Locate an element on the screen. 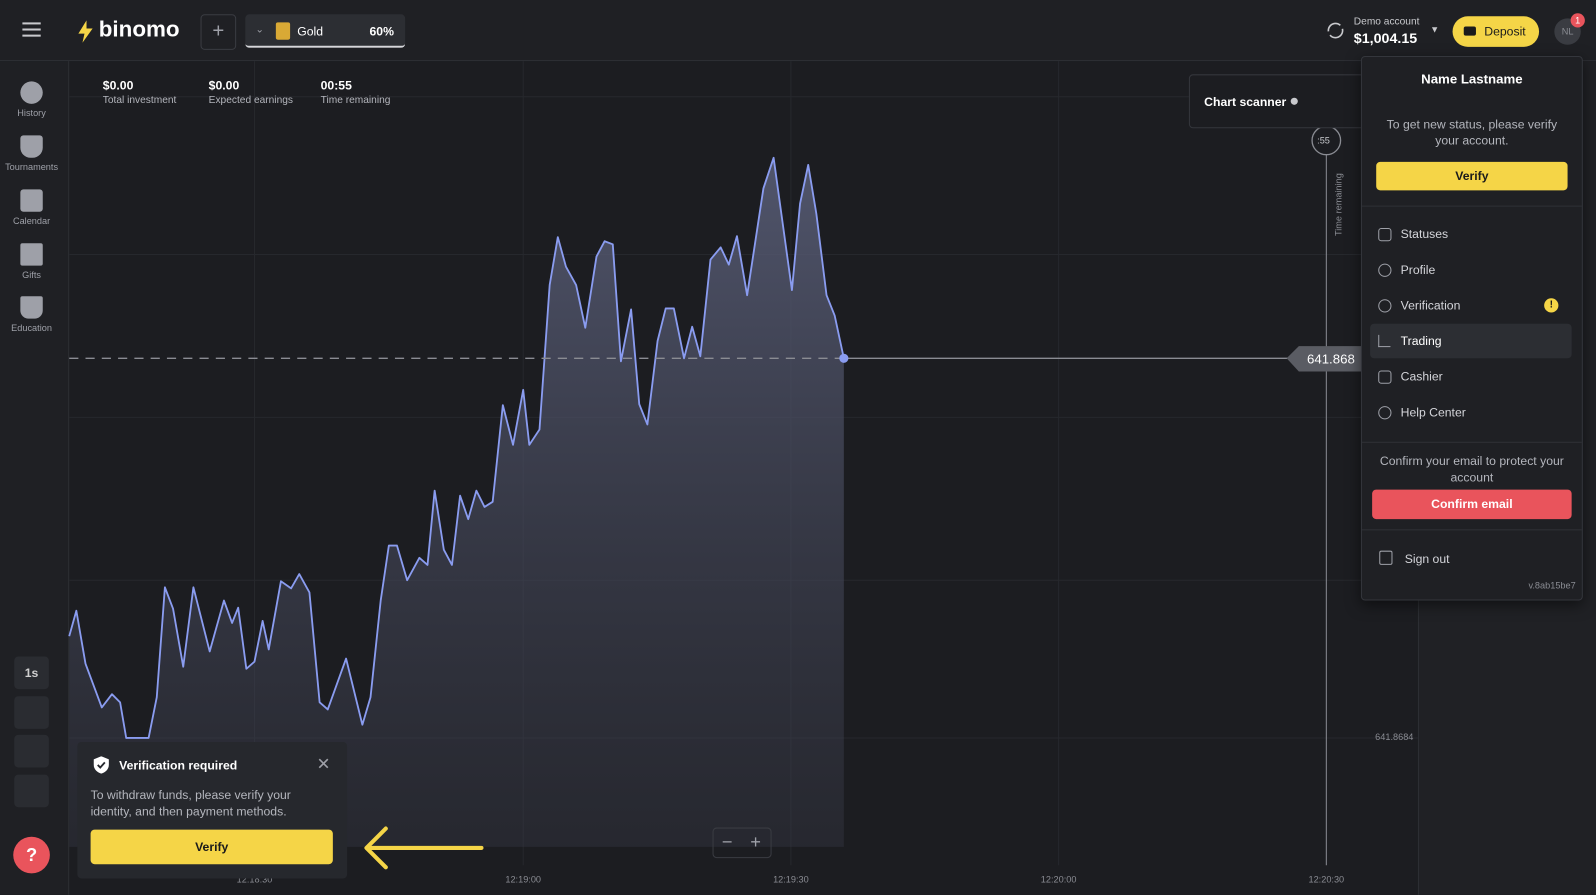  deposit-button: Deposit is located at coordinates (1496, 31).